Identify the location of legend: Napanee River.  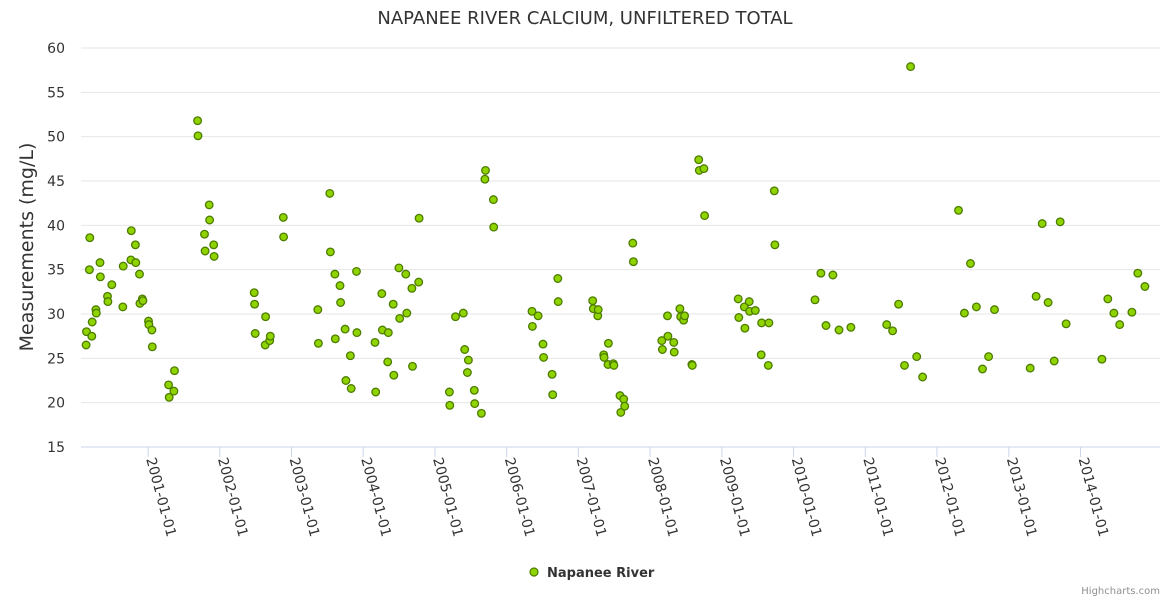
(592, 573).